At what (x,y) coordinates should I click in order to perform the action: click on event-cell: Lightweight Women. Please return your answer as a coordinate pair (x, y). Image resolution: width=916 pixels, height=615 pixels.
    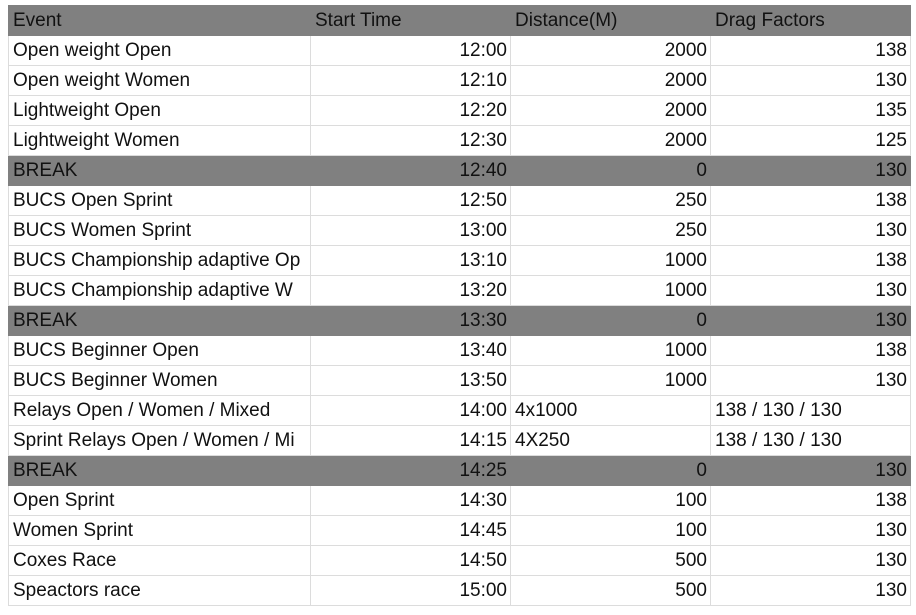
    Looking at the image, I should click on (159, 140).